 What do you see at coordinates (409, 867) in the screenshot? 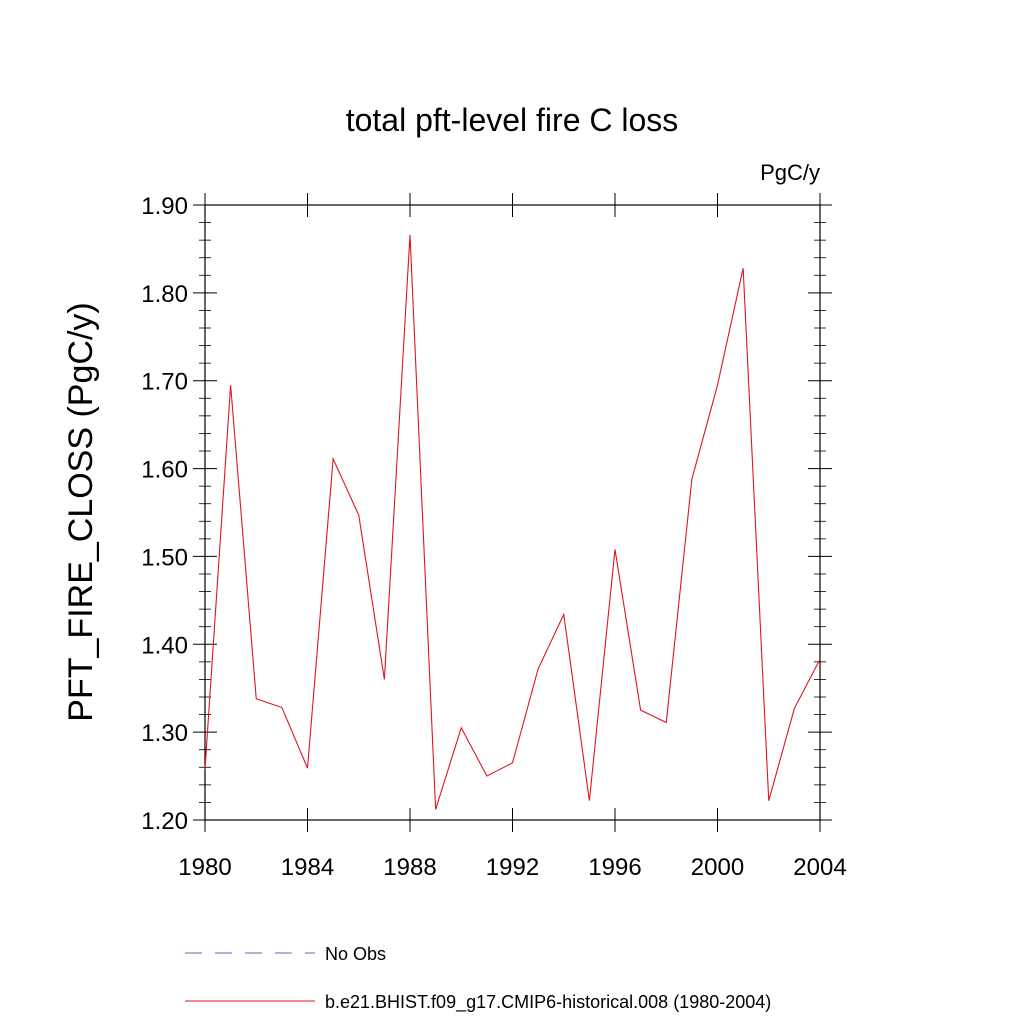
I see `x-tick-label: 1988` at bounding box center [409, 867].